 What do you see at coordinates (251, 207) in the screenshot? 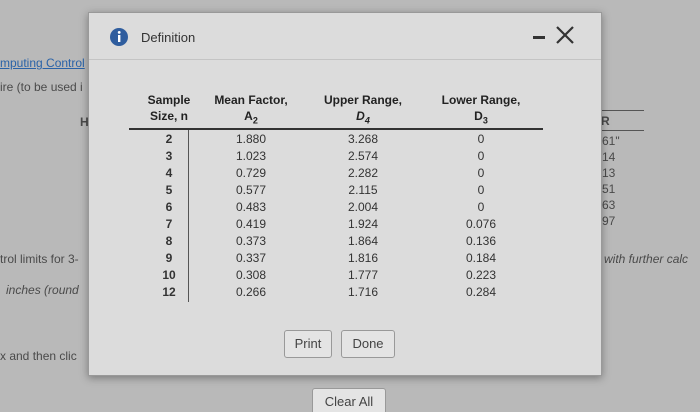
I see `table-cell: 0.483` at bounding box center [251, 207].